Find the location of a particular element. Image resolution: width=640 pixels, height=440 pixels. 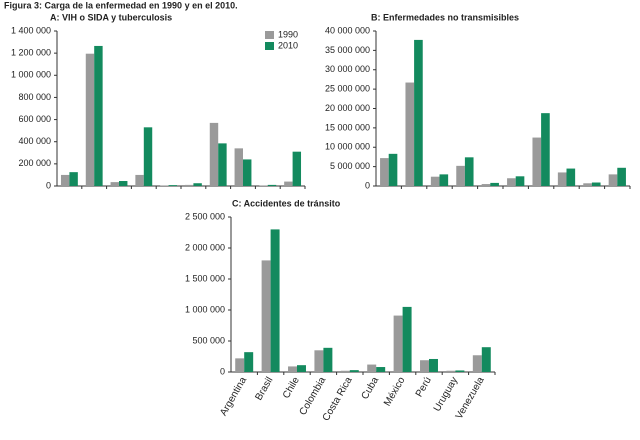

x-tick-label: Cuba is located at coordinates (371, 388).